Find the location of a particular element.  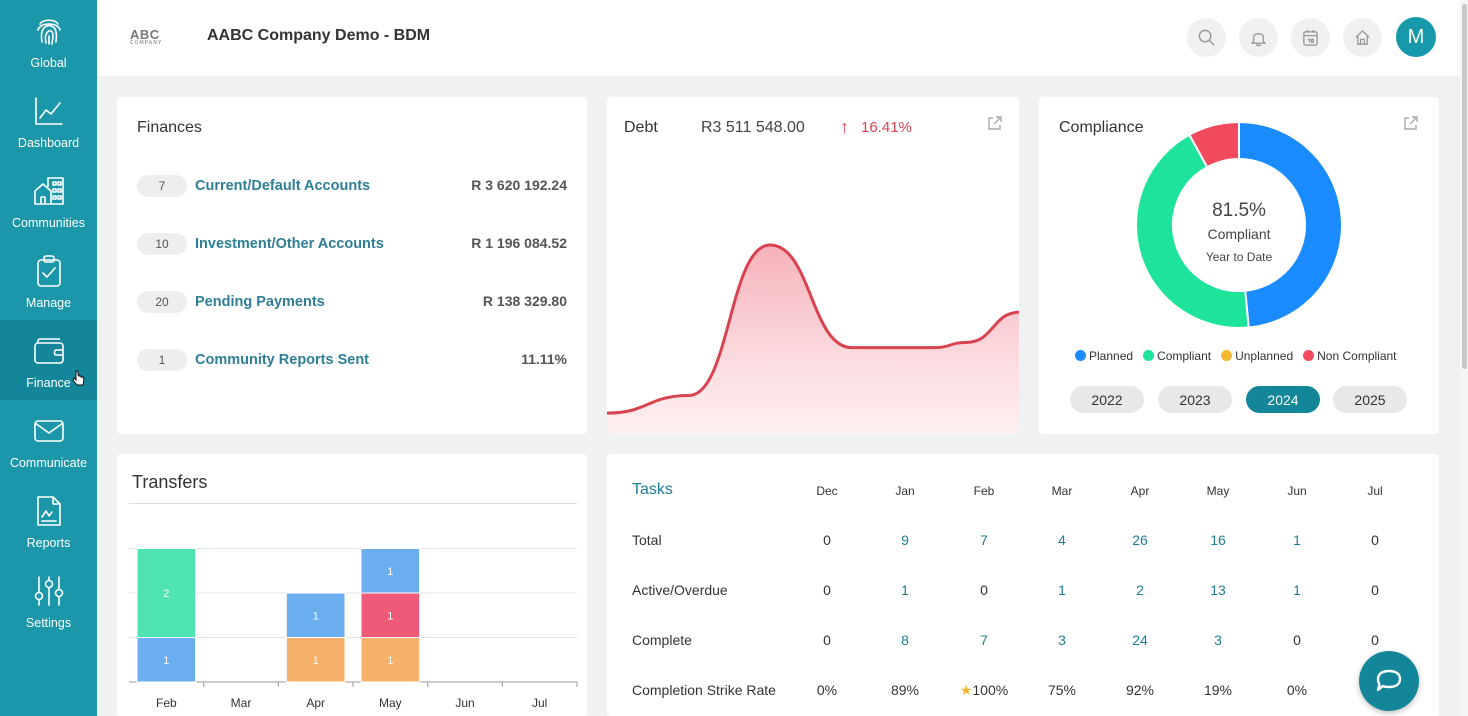

year-button-2025: 2025 is located at coordinates (1370, 399).